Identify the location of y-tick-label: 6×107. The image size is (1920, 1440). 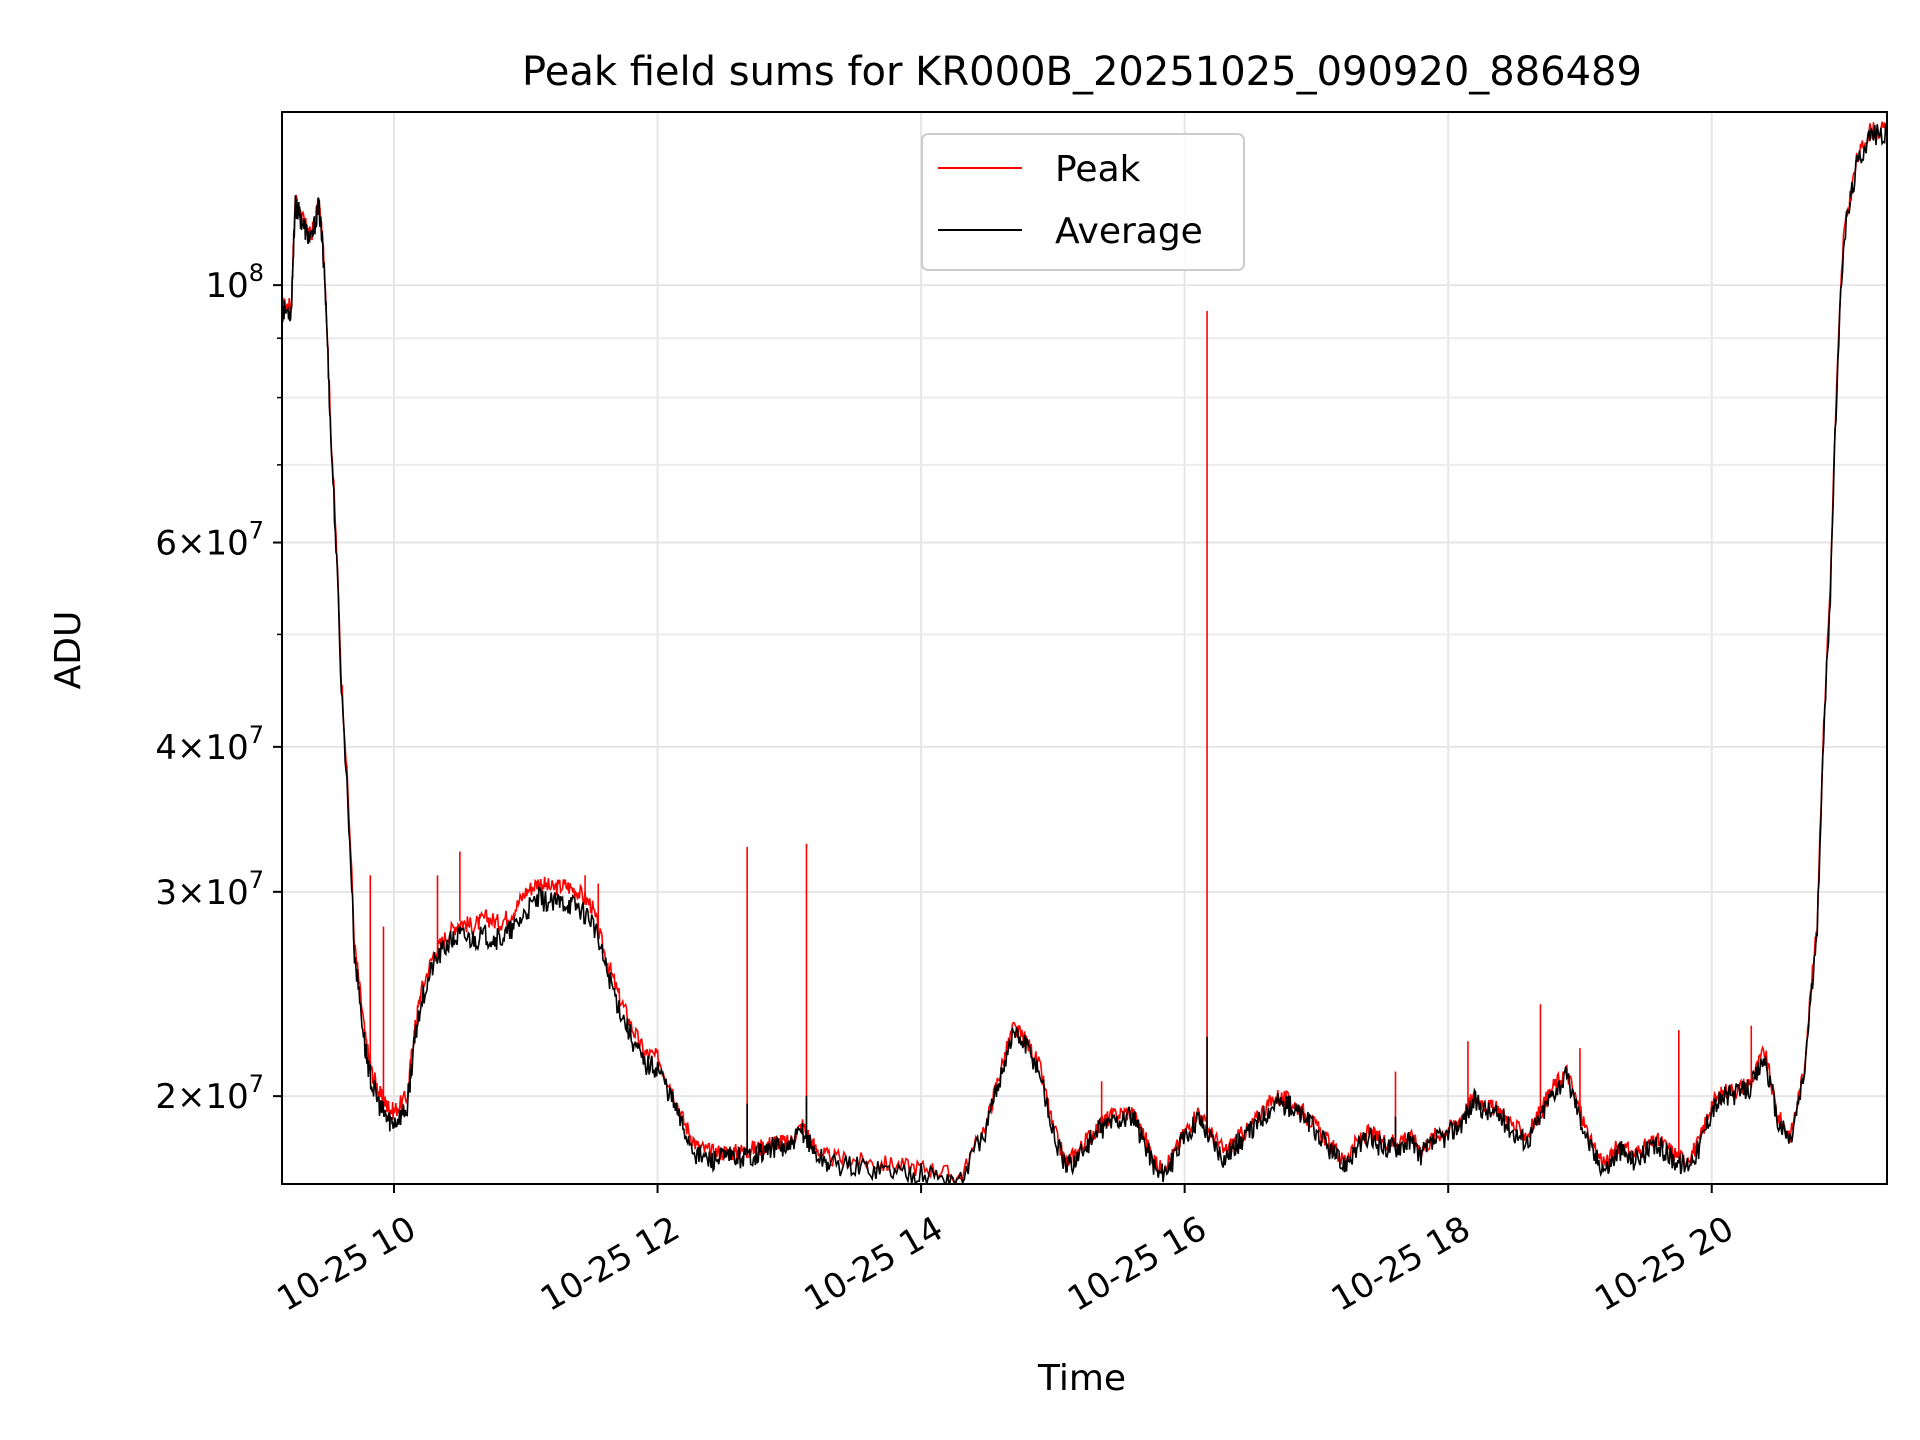
(209, 540).